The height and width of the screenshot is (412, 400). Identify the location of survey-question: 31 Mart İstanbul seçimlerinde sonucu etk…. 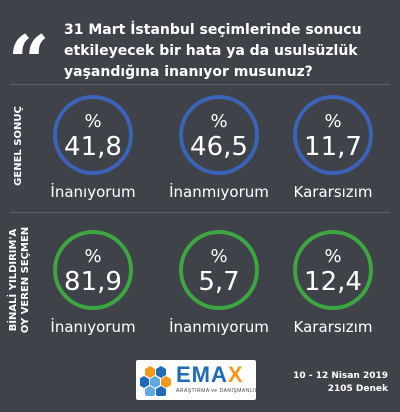
(213, 51).